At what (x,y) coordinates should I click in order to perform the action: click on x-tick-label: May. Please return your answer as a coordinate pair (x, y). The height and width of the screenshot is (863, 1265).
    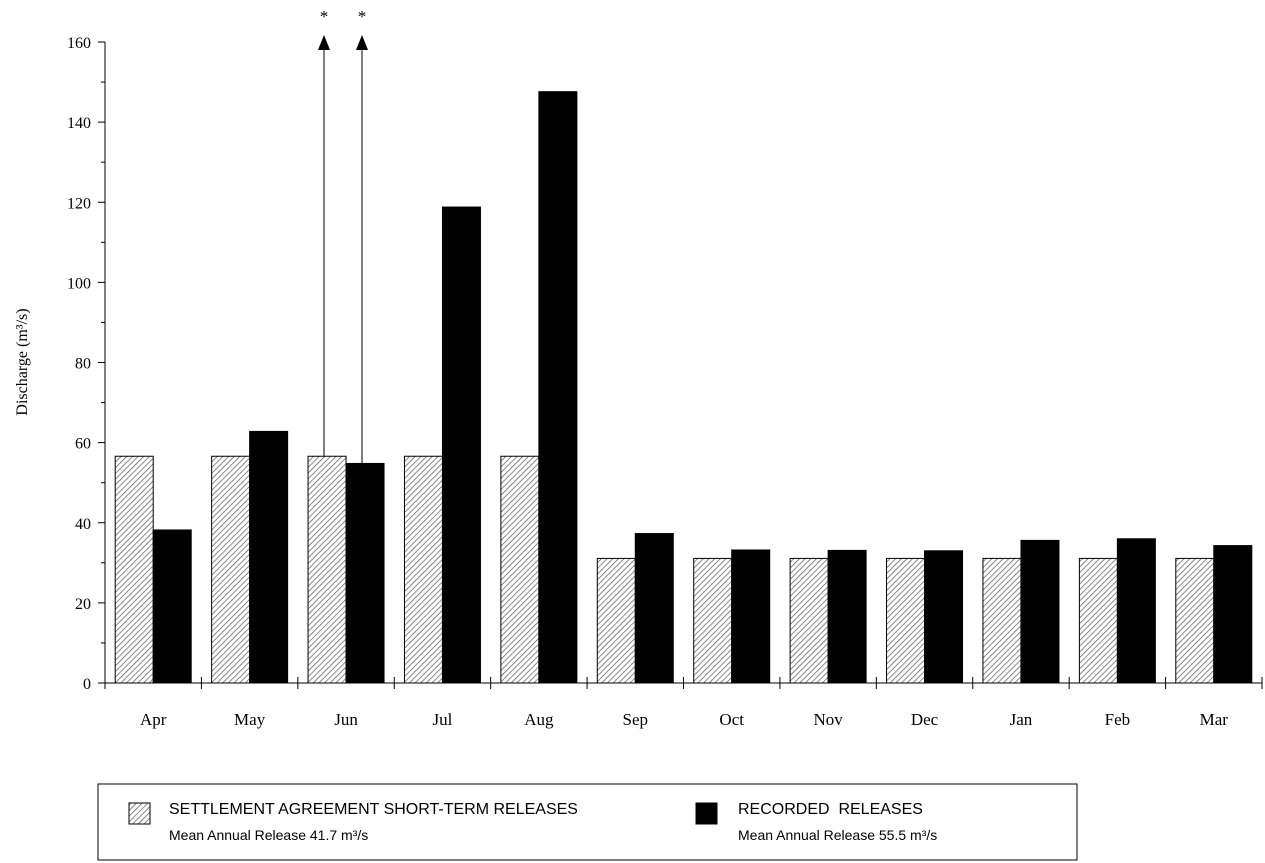
    Looking at the image, I should click on (250, 719).